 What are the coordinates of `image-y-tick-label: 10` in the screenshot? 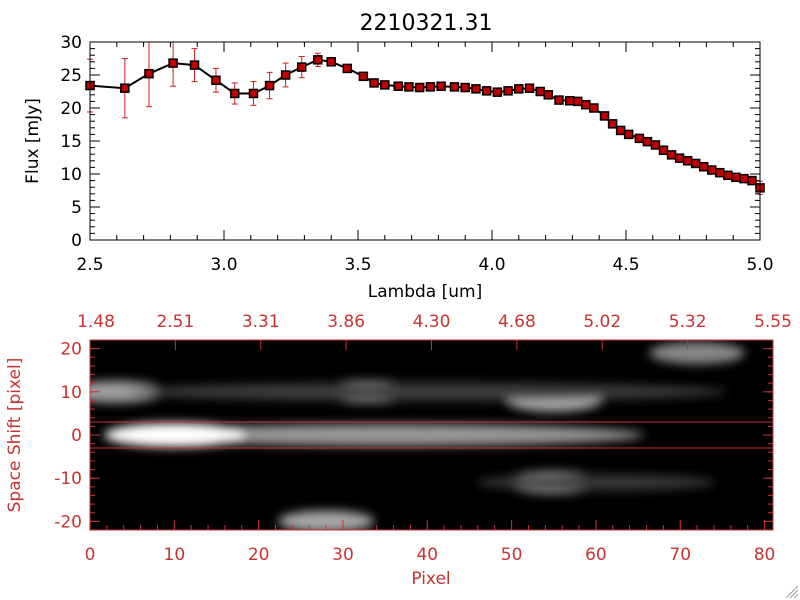 It's located at (71, 393).